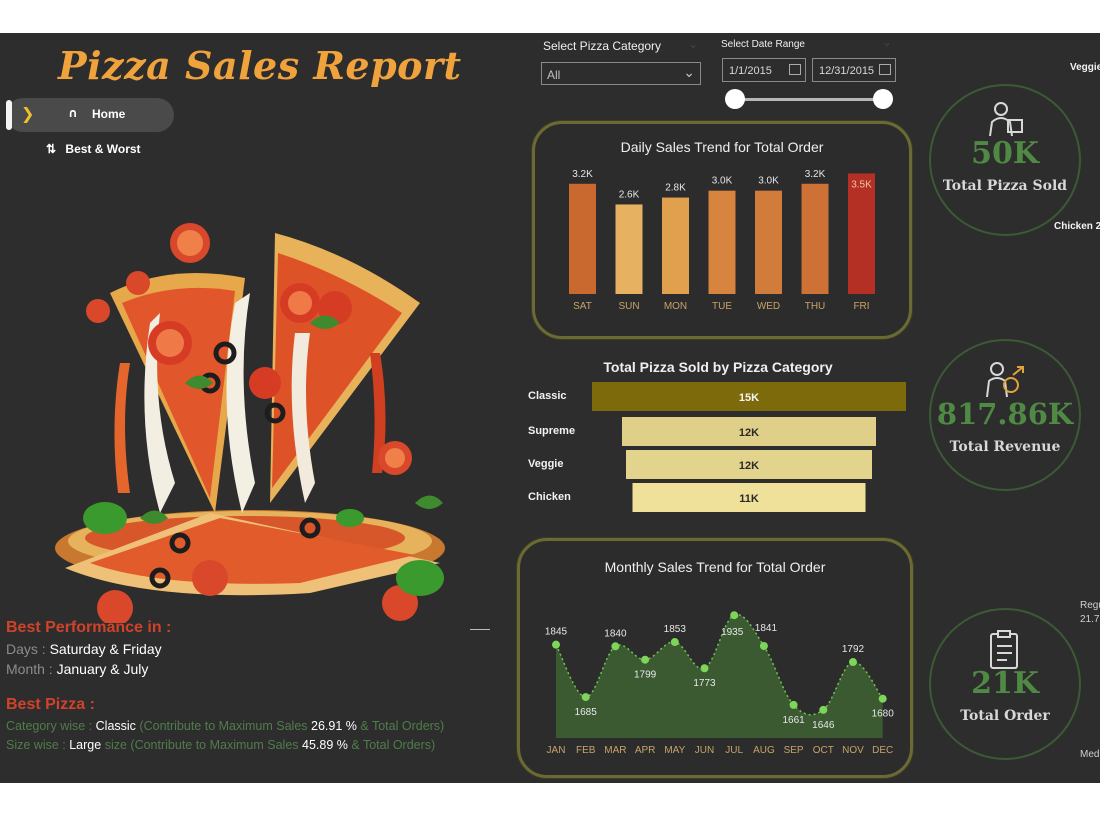  I want to click on kpi-revenue-label: Total Revenue, so click(1005, 447).